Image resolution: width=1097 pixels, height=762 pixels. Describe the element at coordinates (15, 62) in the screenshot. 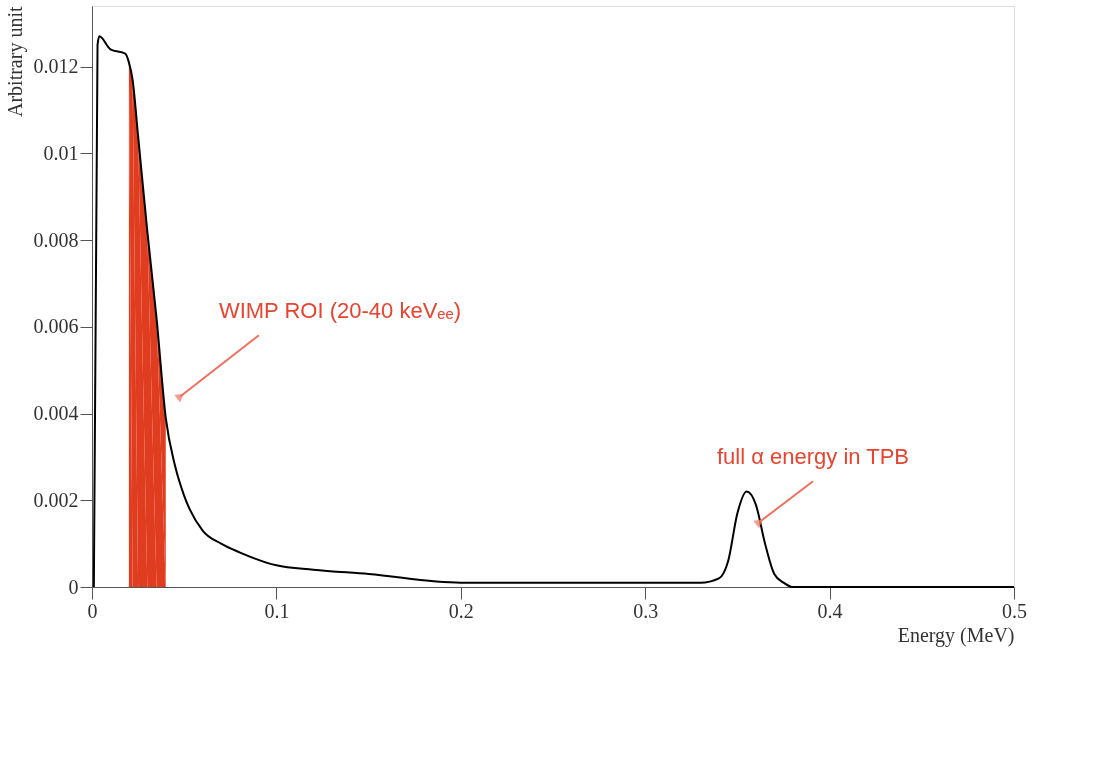

I see `y-axis-title: Arbitrary unit` at that location.